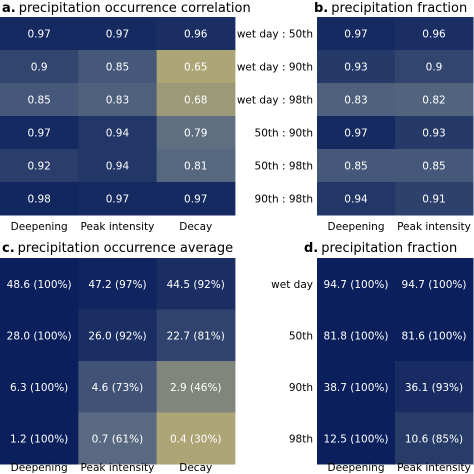 This screenshot has width=474, height=474. I want to click on panel-c-cell-label: 44.5 (92%), so click(196, 285).